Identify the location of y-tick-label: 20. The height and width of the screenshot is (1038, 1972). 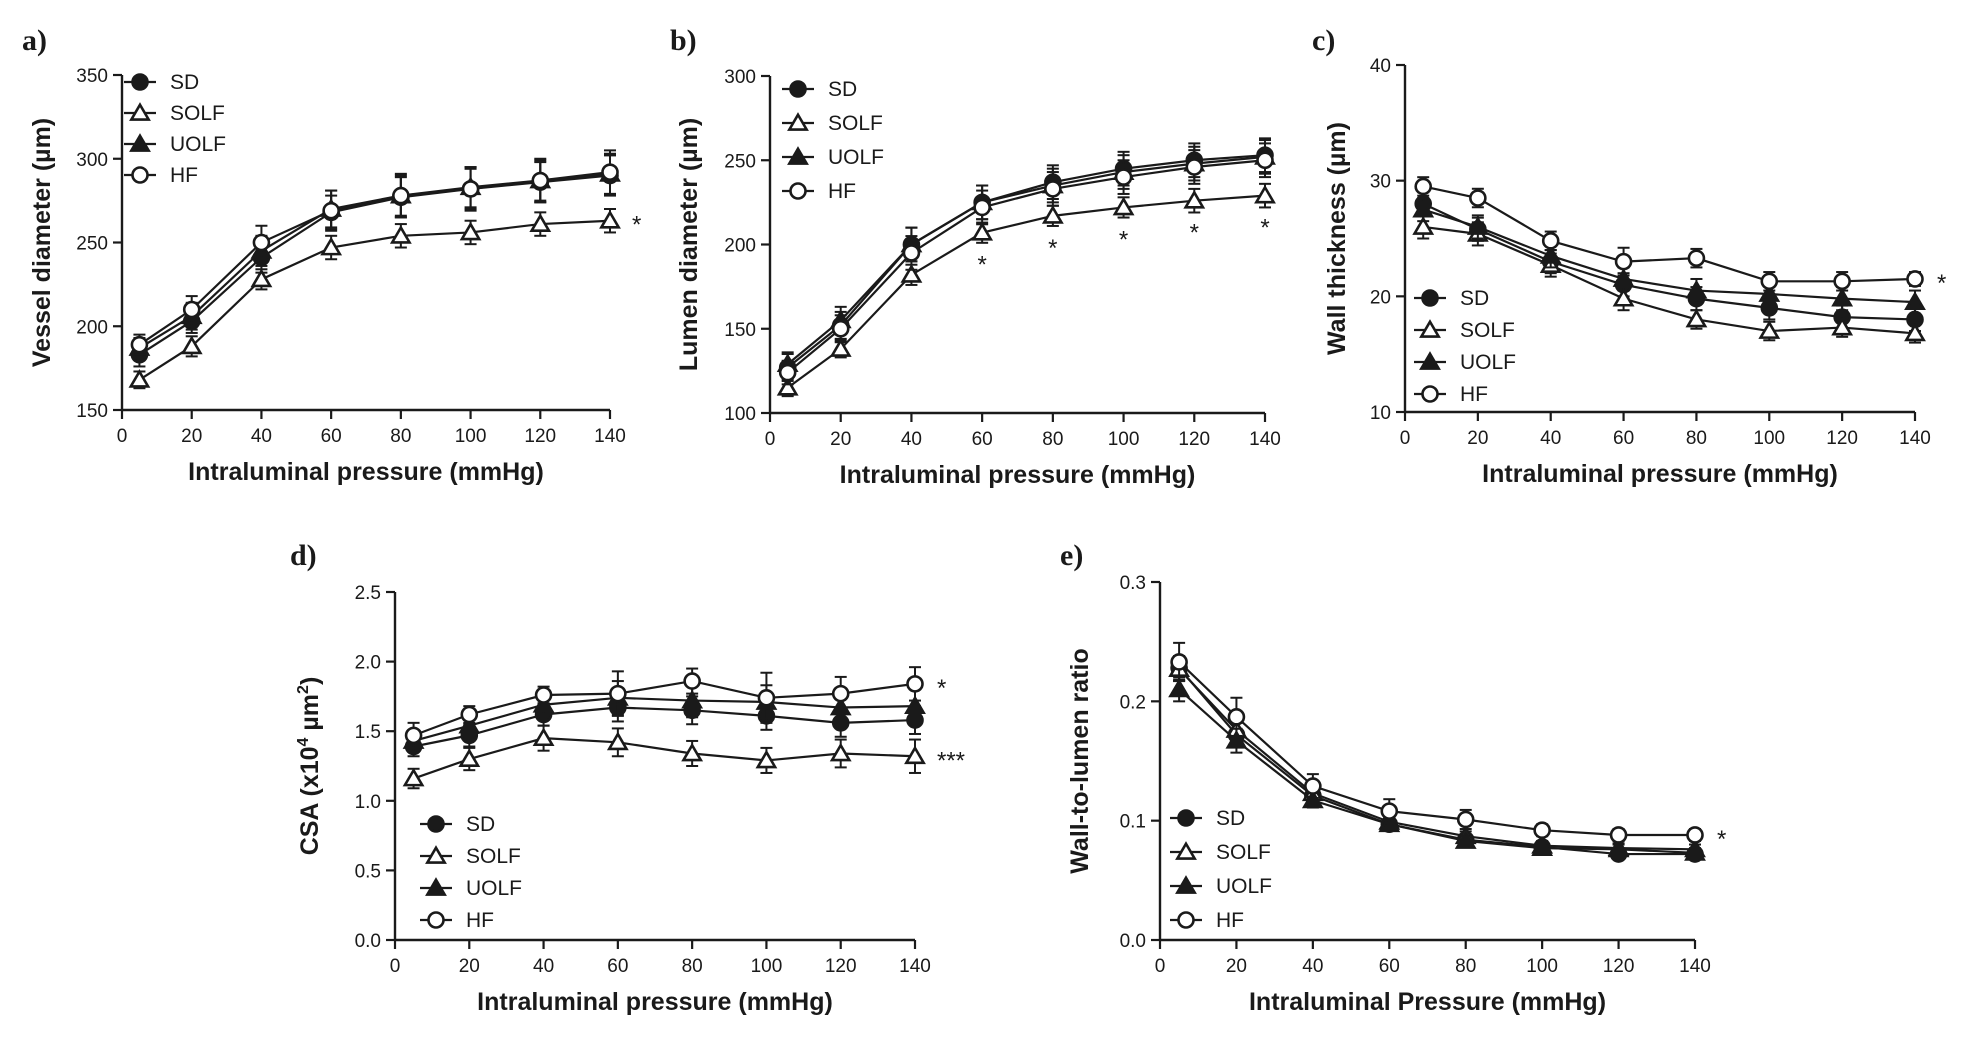
(1380, 297).